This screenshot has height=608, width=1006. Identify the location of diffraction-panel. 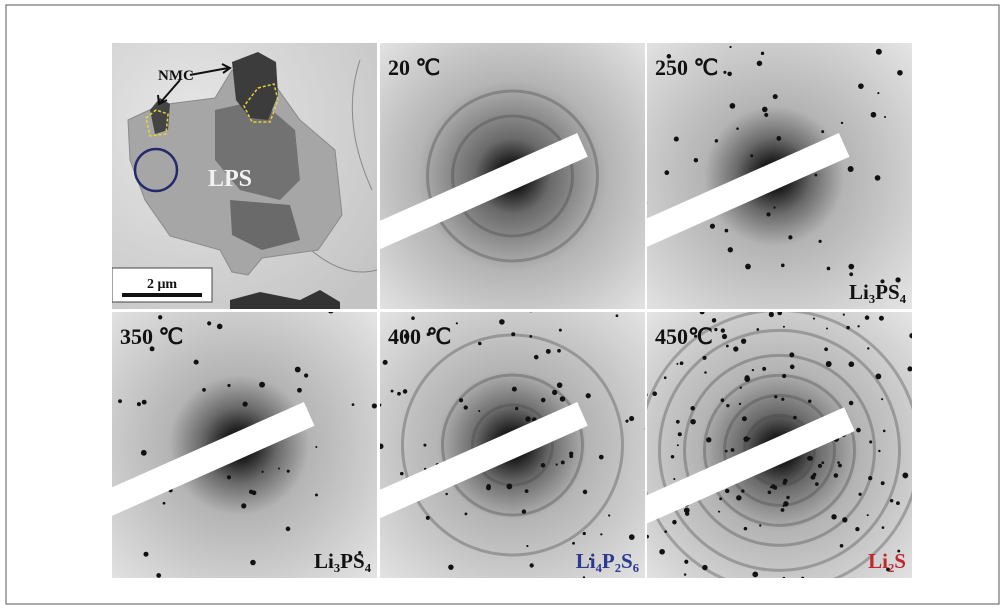
(512, 445).